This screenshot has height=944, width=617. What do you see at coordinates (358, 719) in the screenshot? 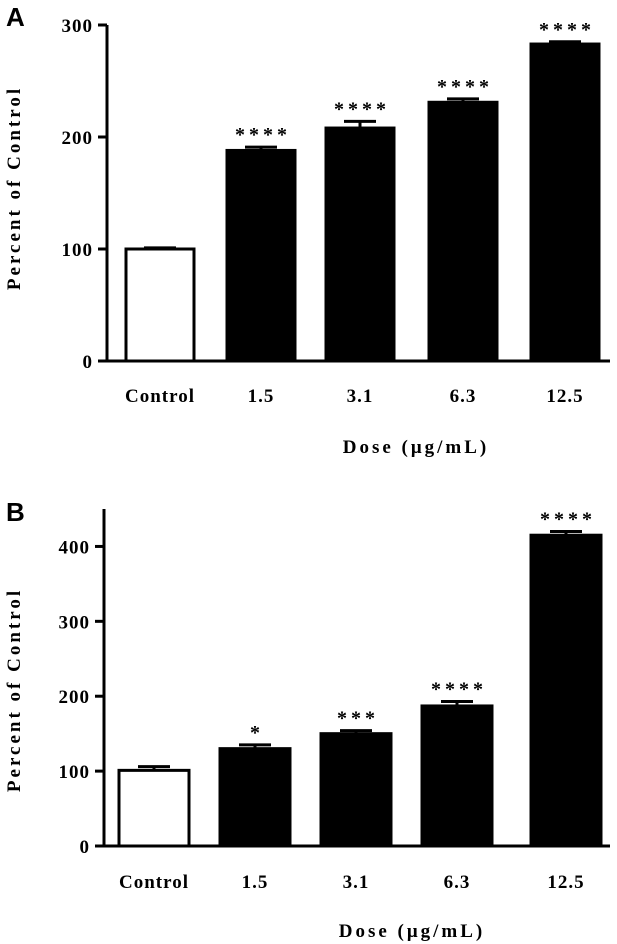
I see `panel-b-significance-label: ***` at bounding box center [358, 719].